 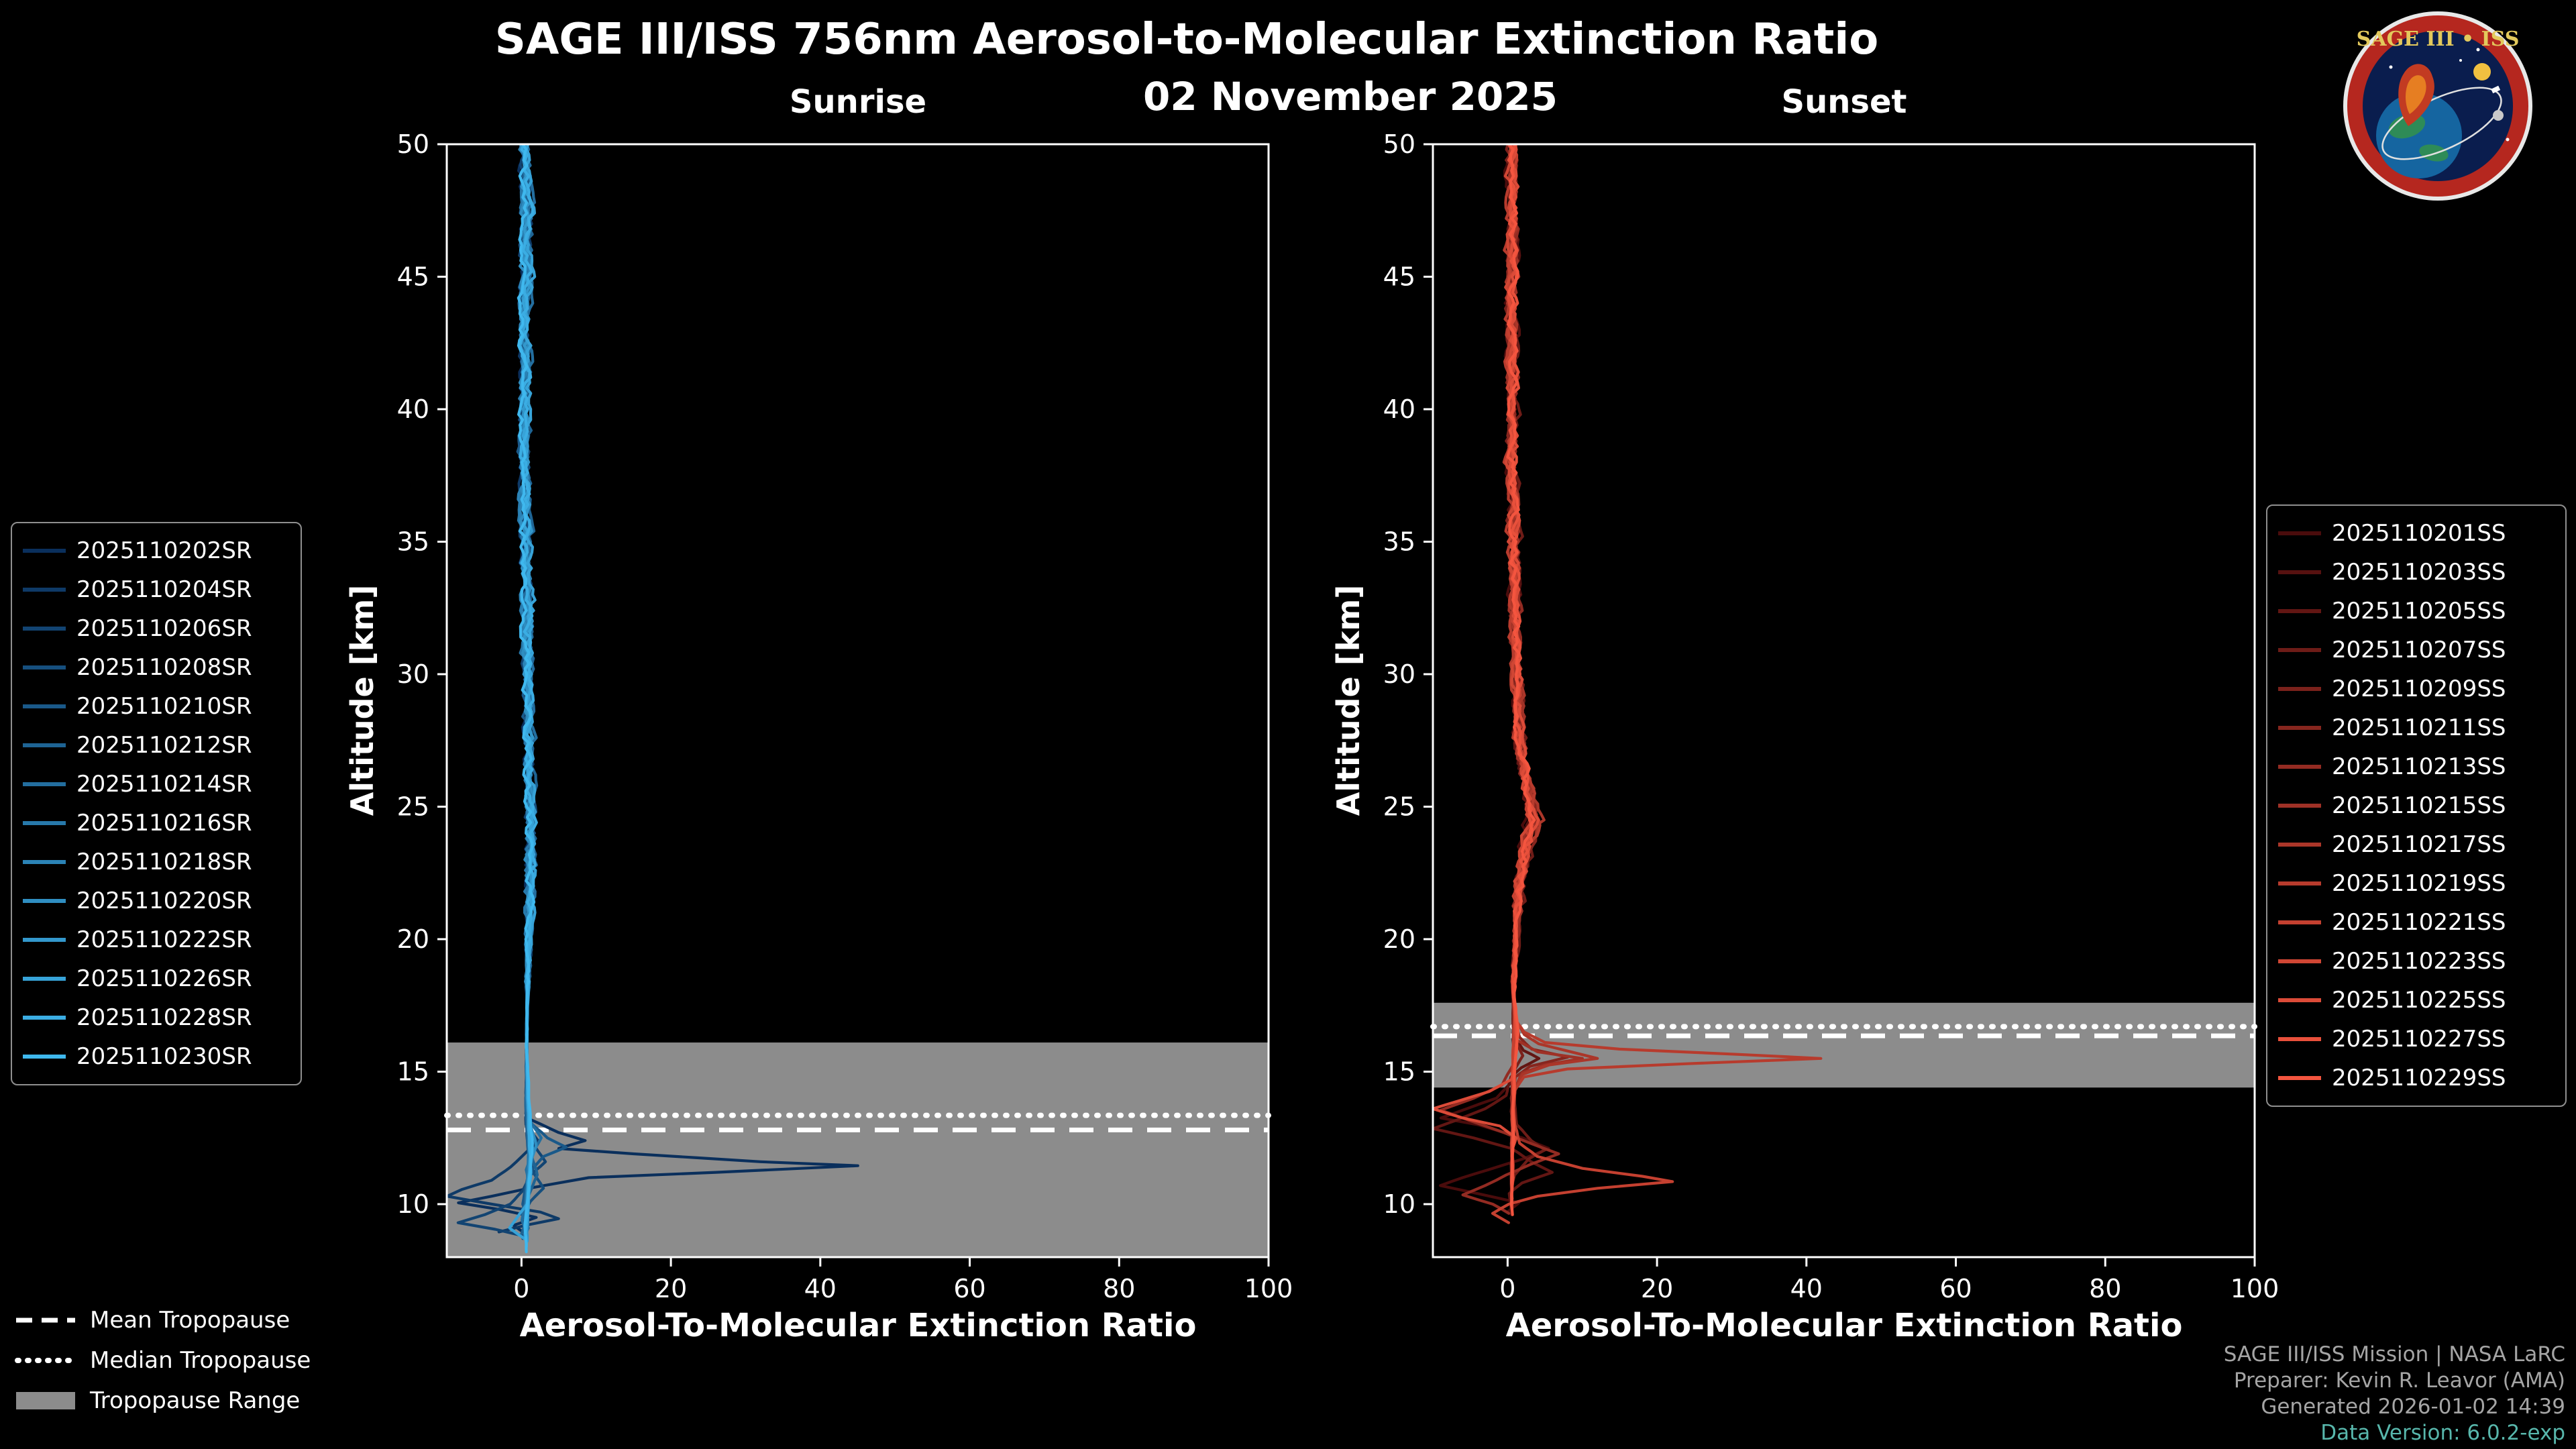 I want to click on y-tick-label: 25, so click(x=1399, y=807).